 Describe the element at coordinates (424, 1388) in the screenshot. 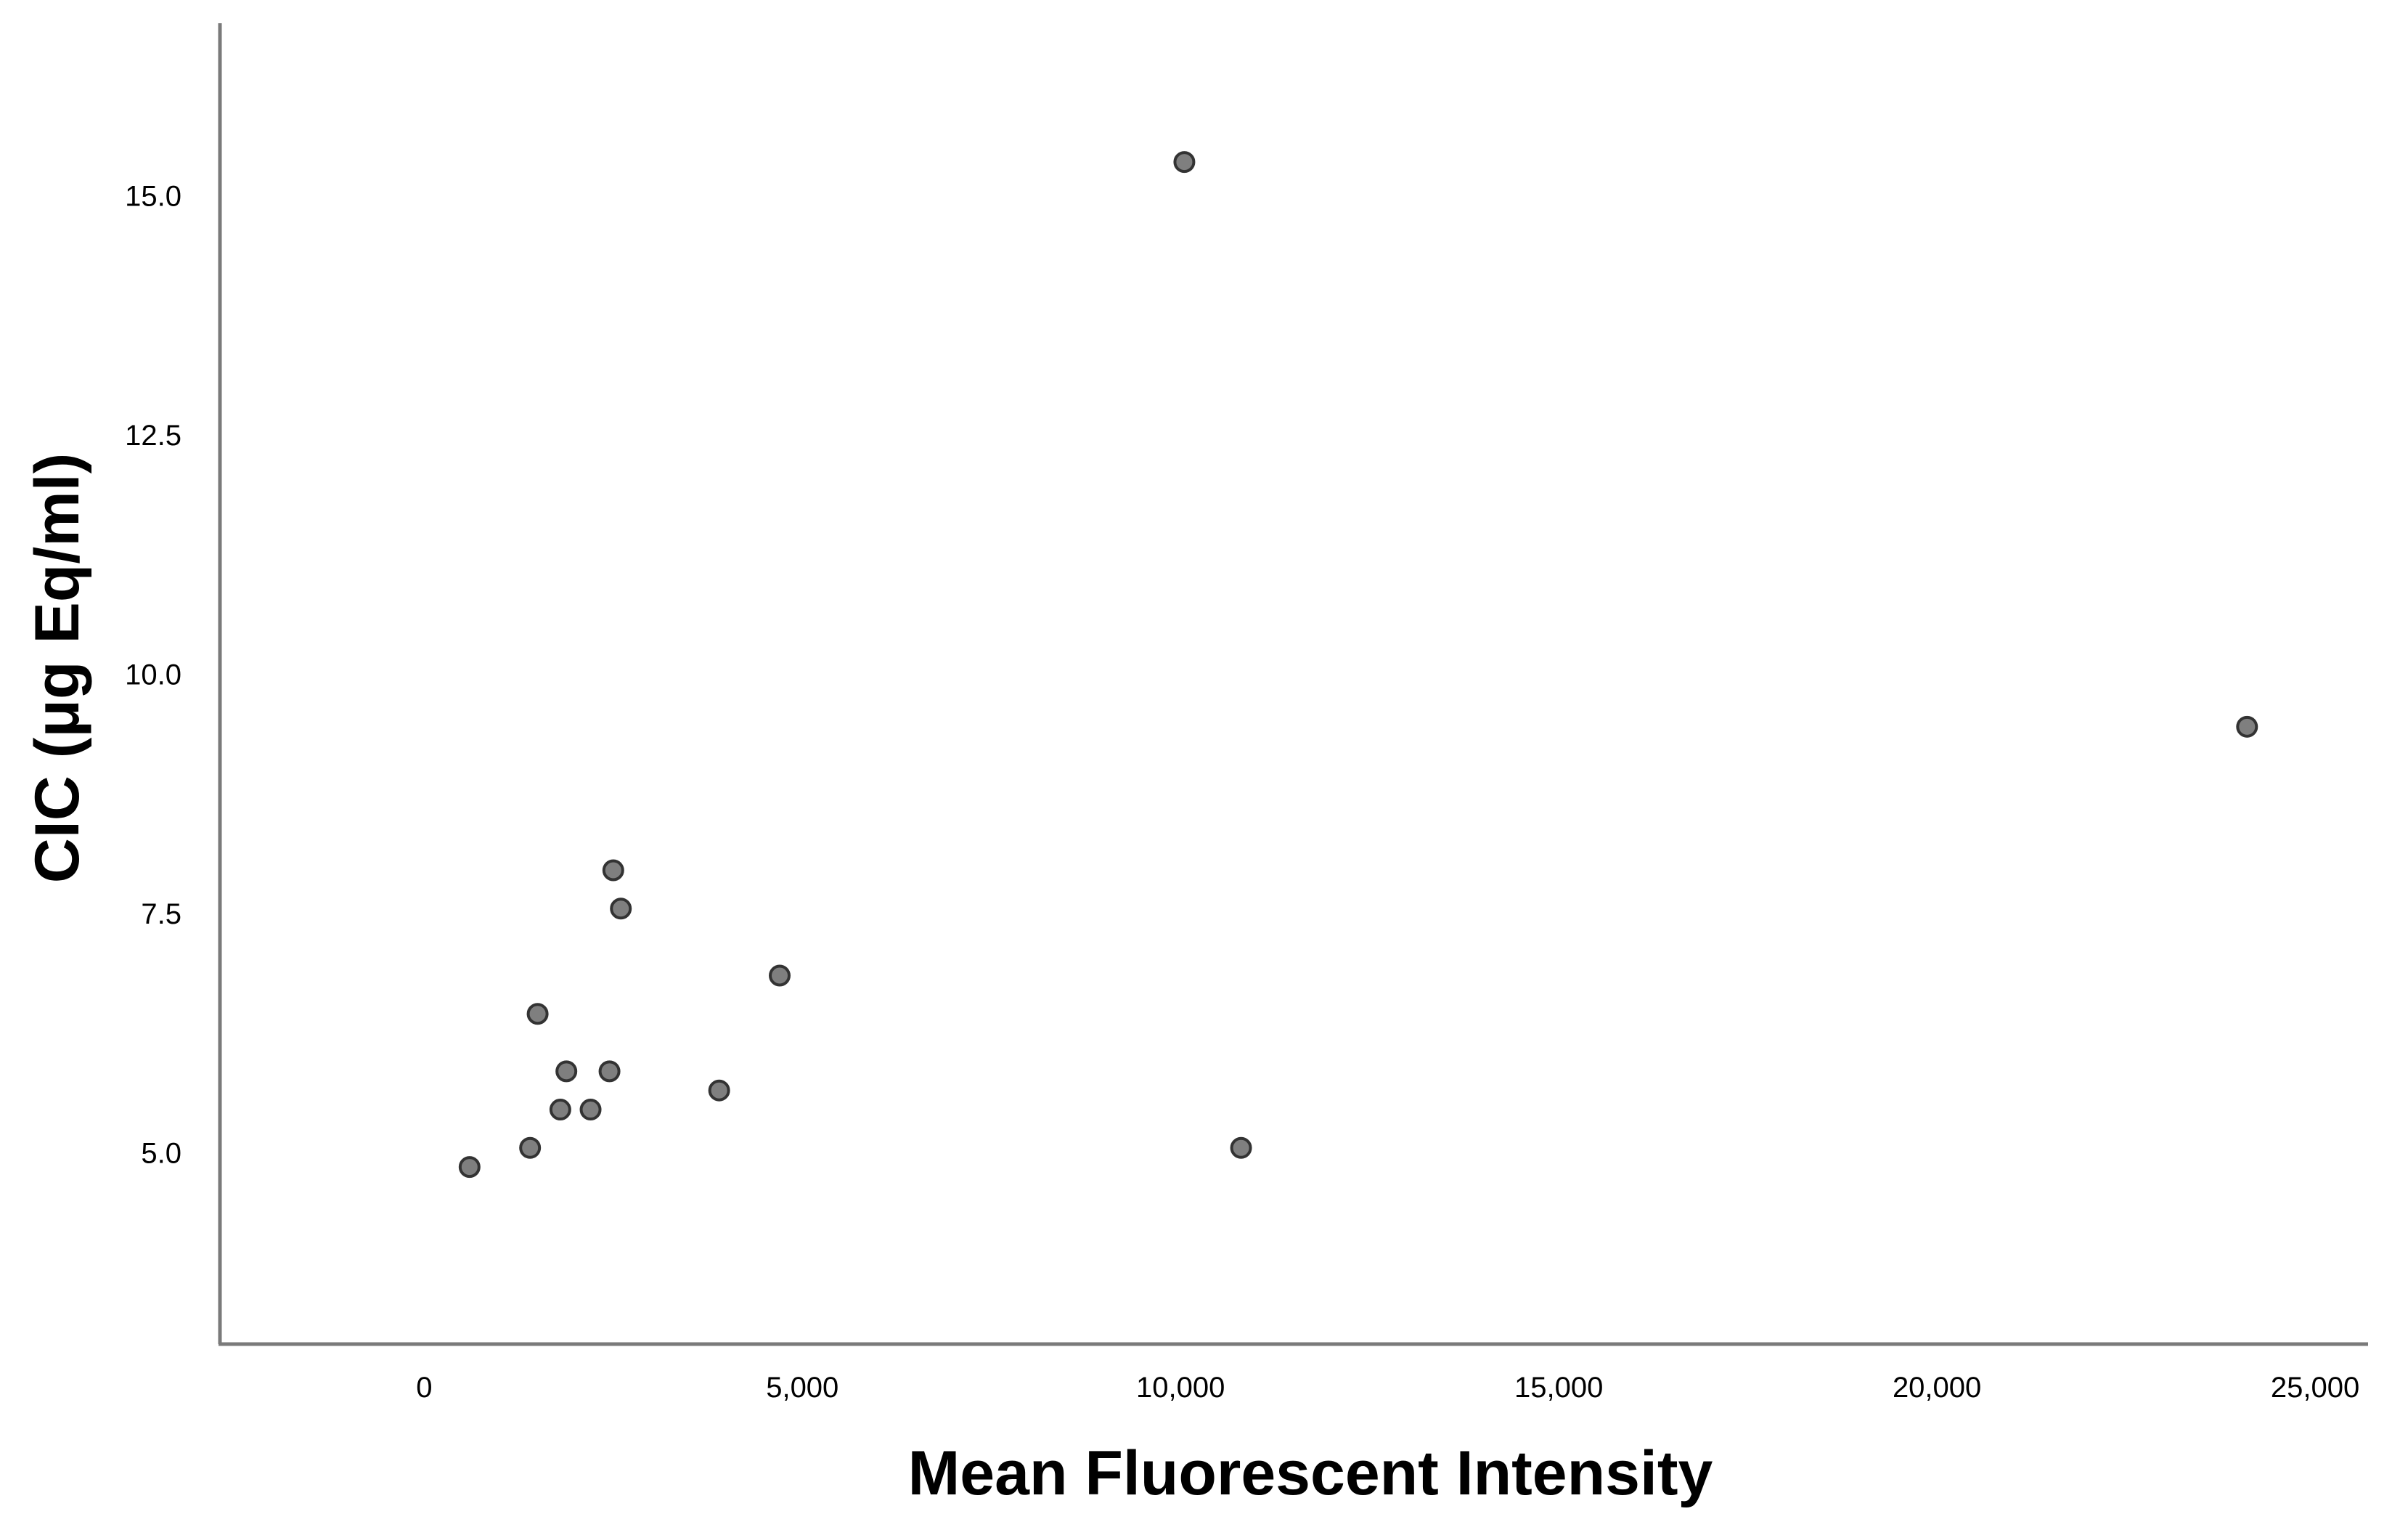

I see `x-tick-label: 0` at that location.